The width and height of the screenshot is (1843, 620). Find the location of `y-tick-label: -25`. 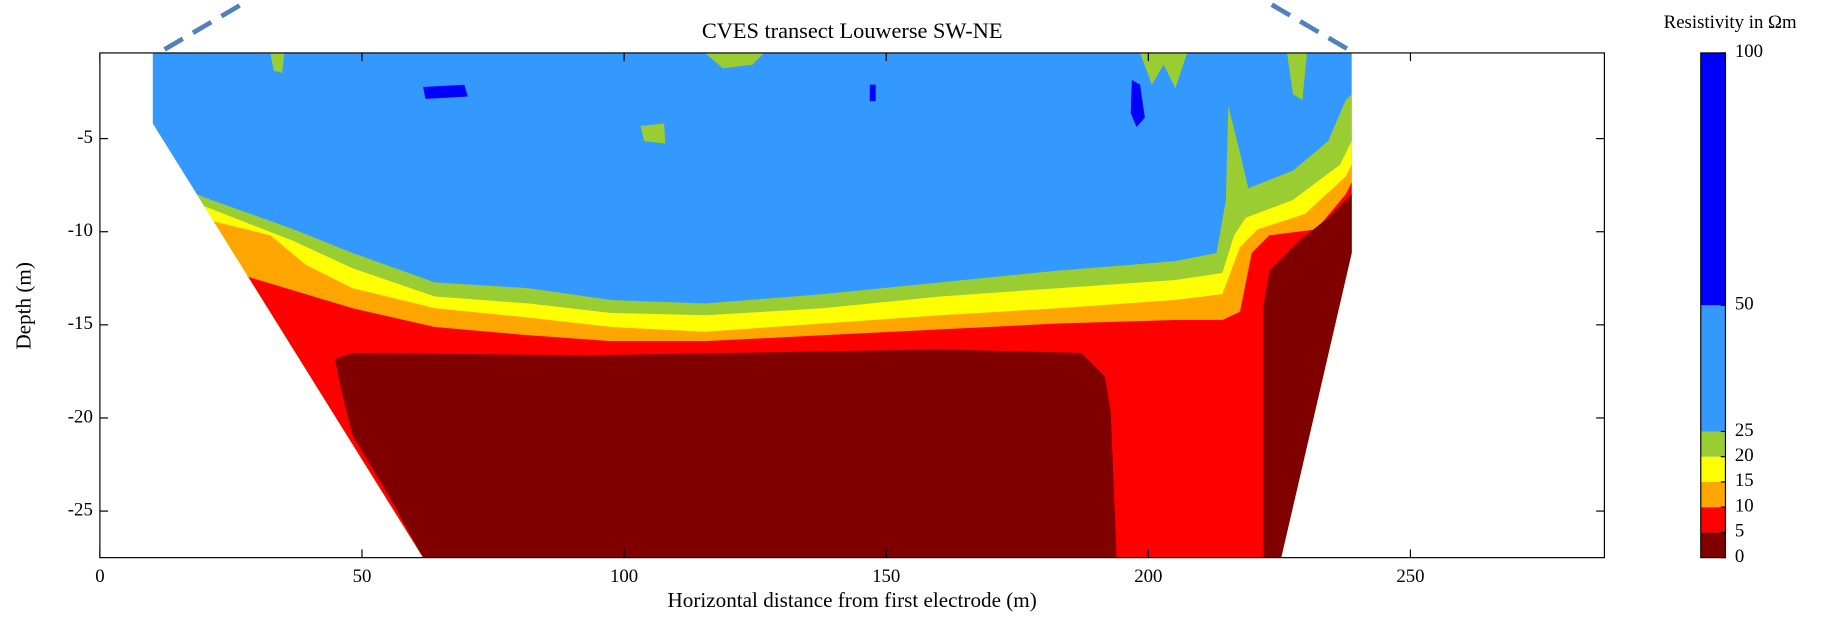

y-tick-label: -25 is located at coordinates (80, 509).